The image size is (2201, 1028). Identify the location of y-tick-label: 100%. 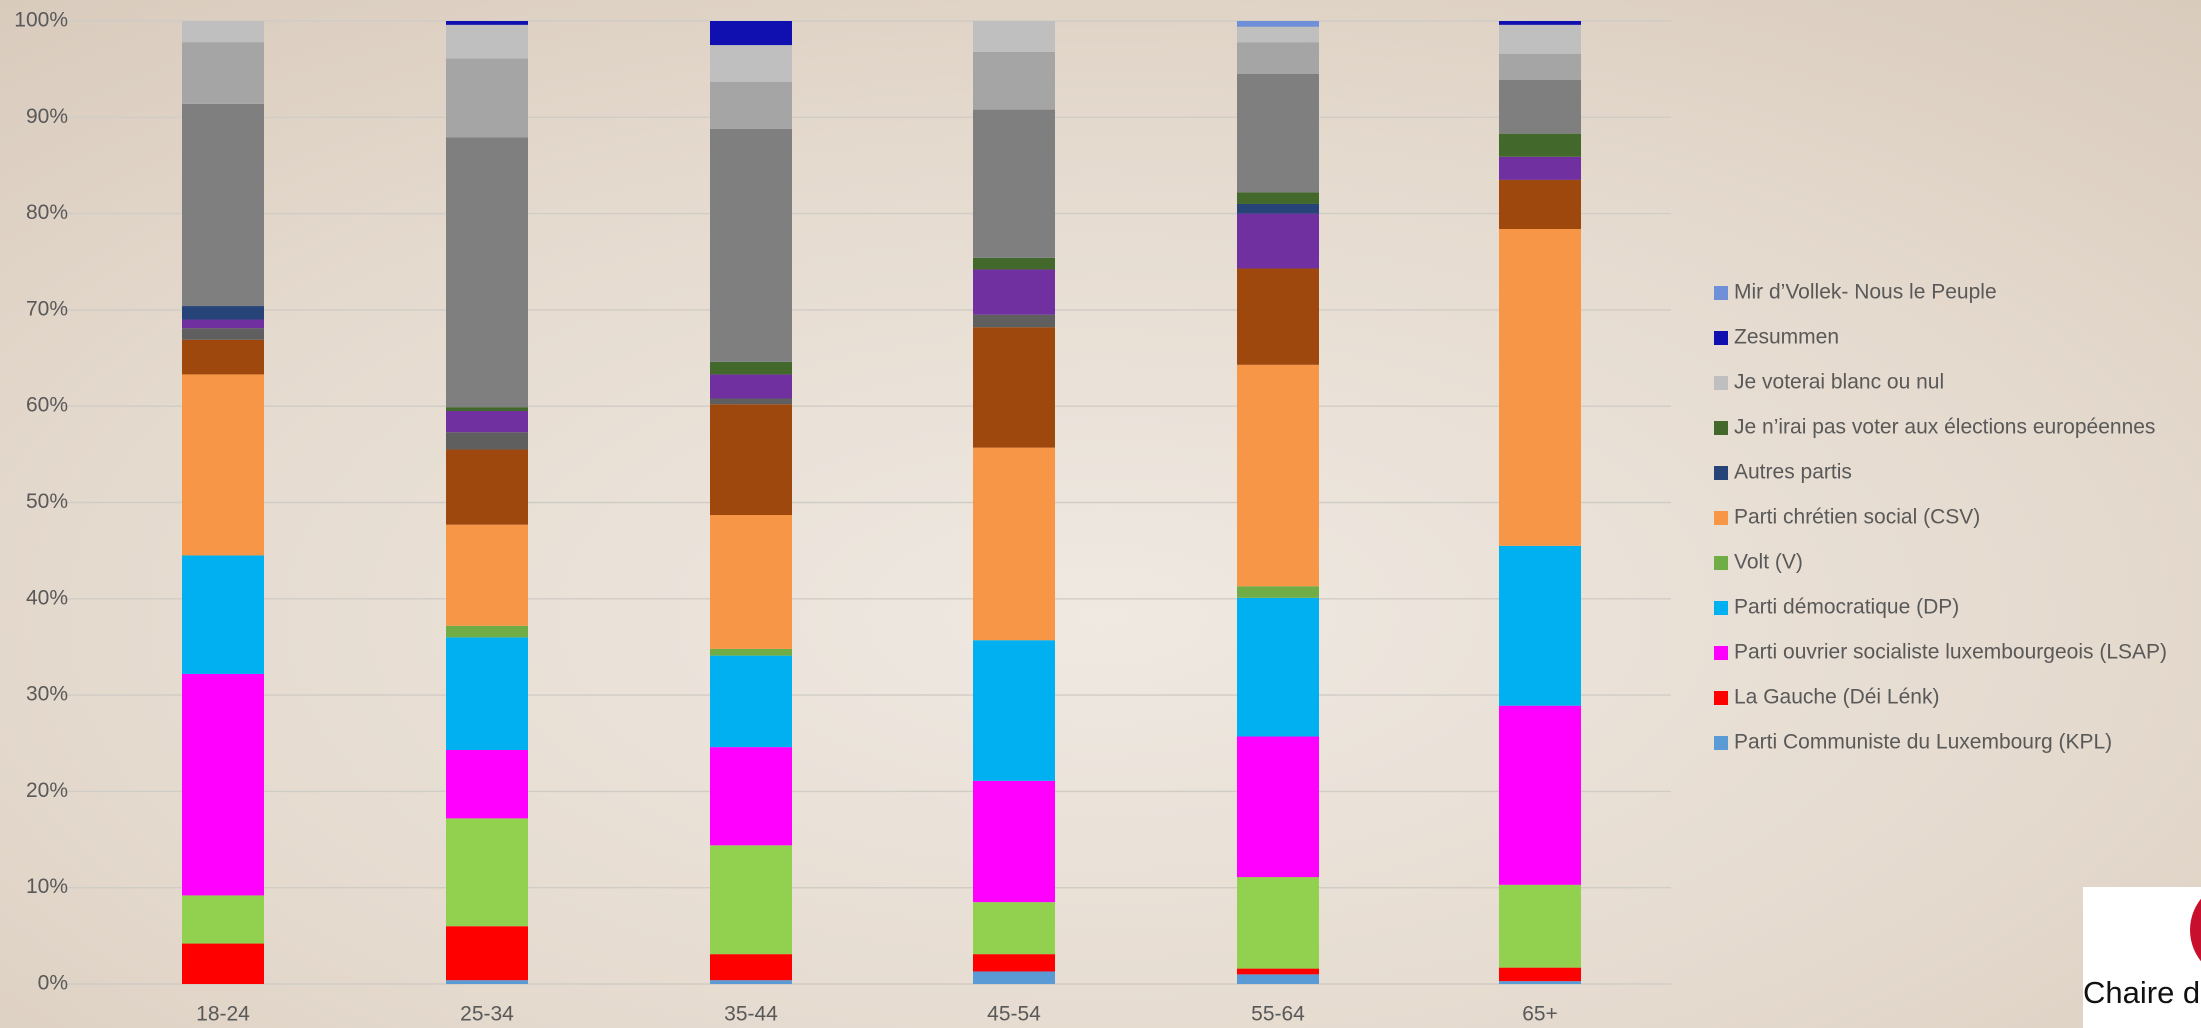
(41, 20).